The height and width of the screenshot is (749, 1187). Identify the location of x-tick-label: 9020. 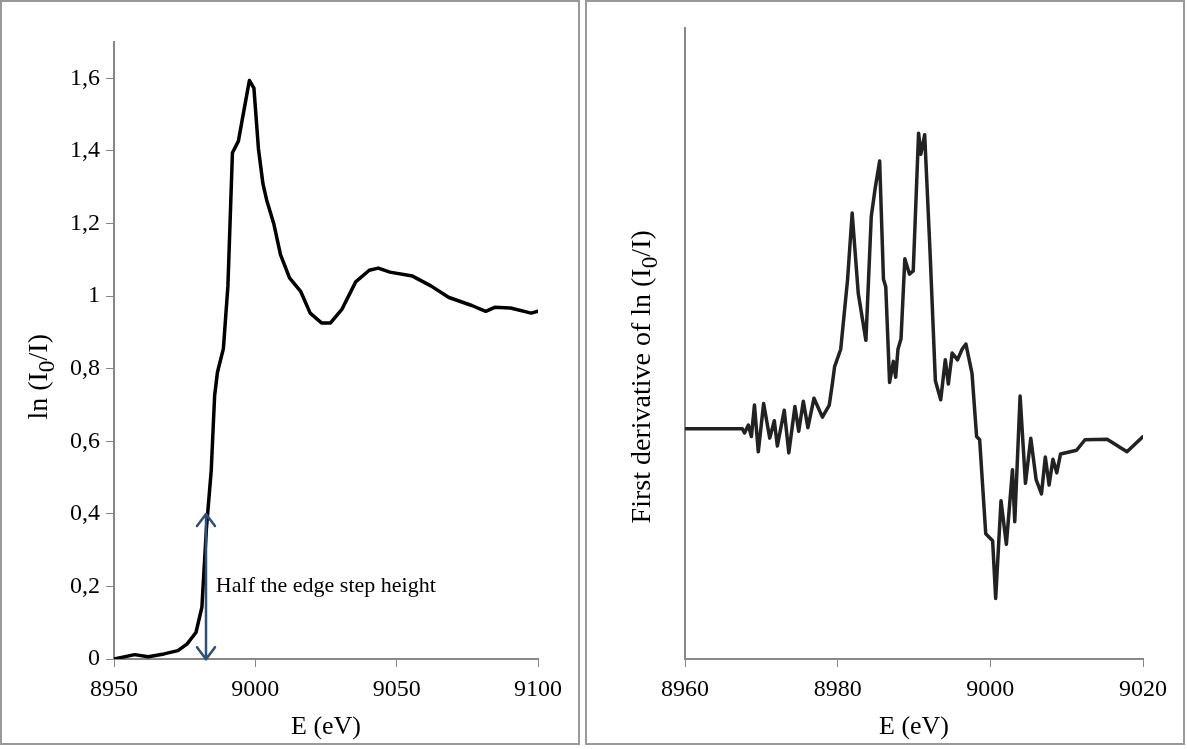
(1143, 687).